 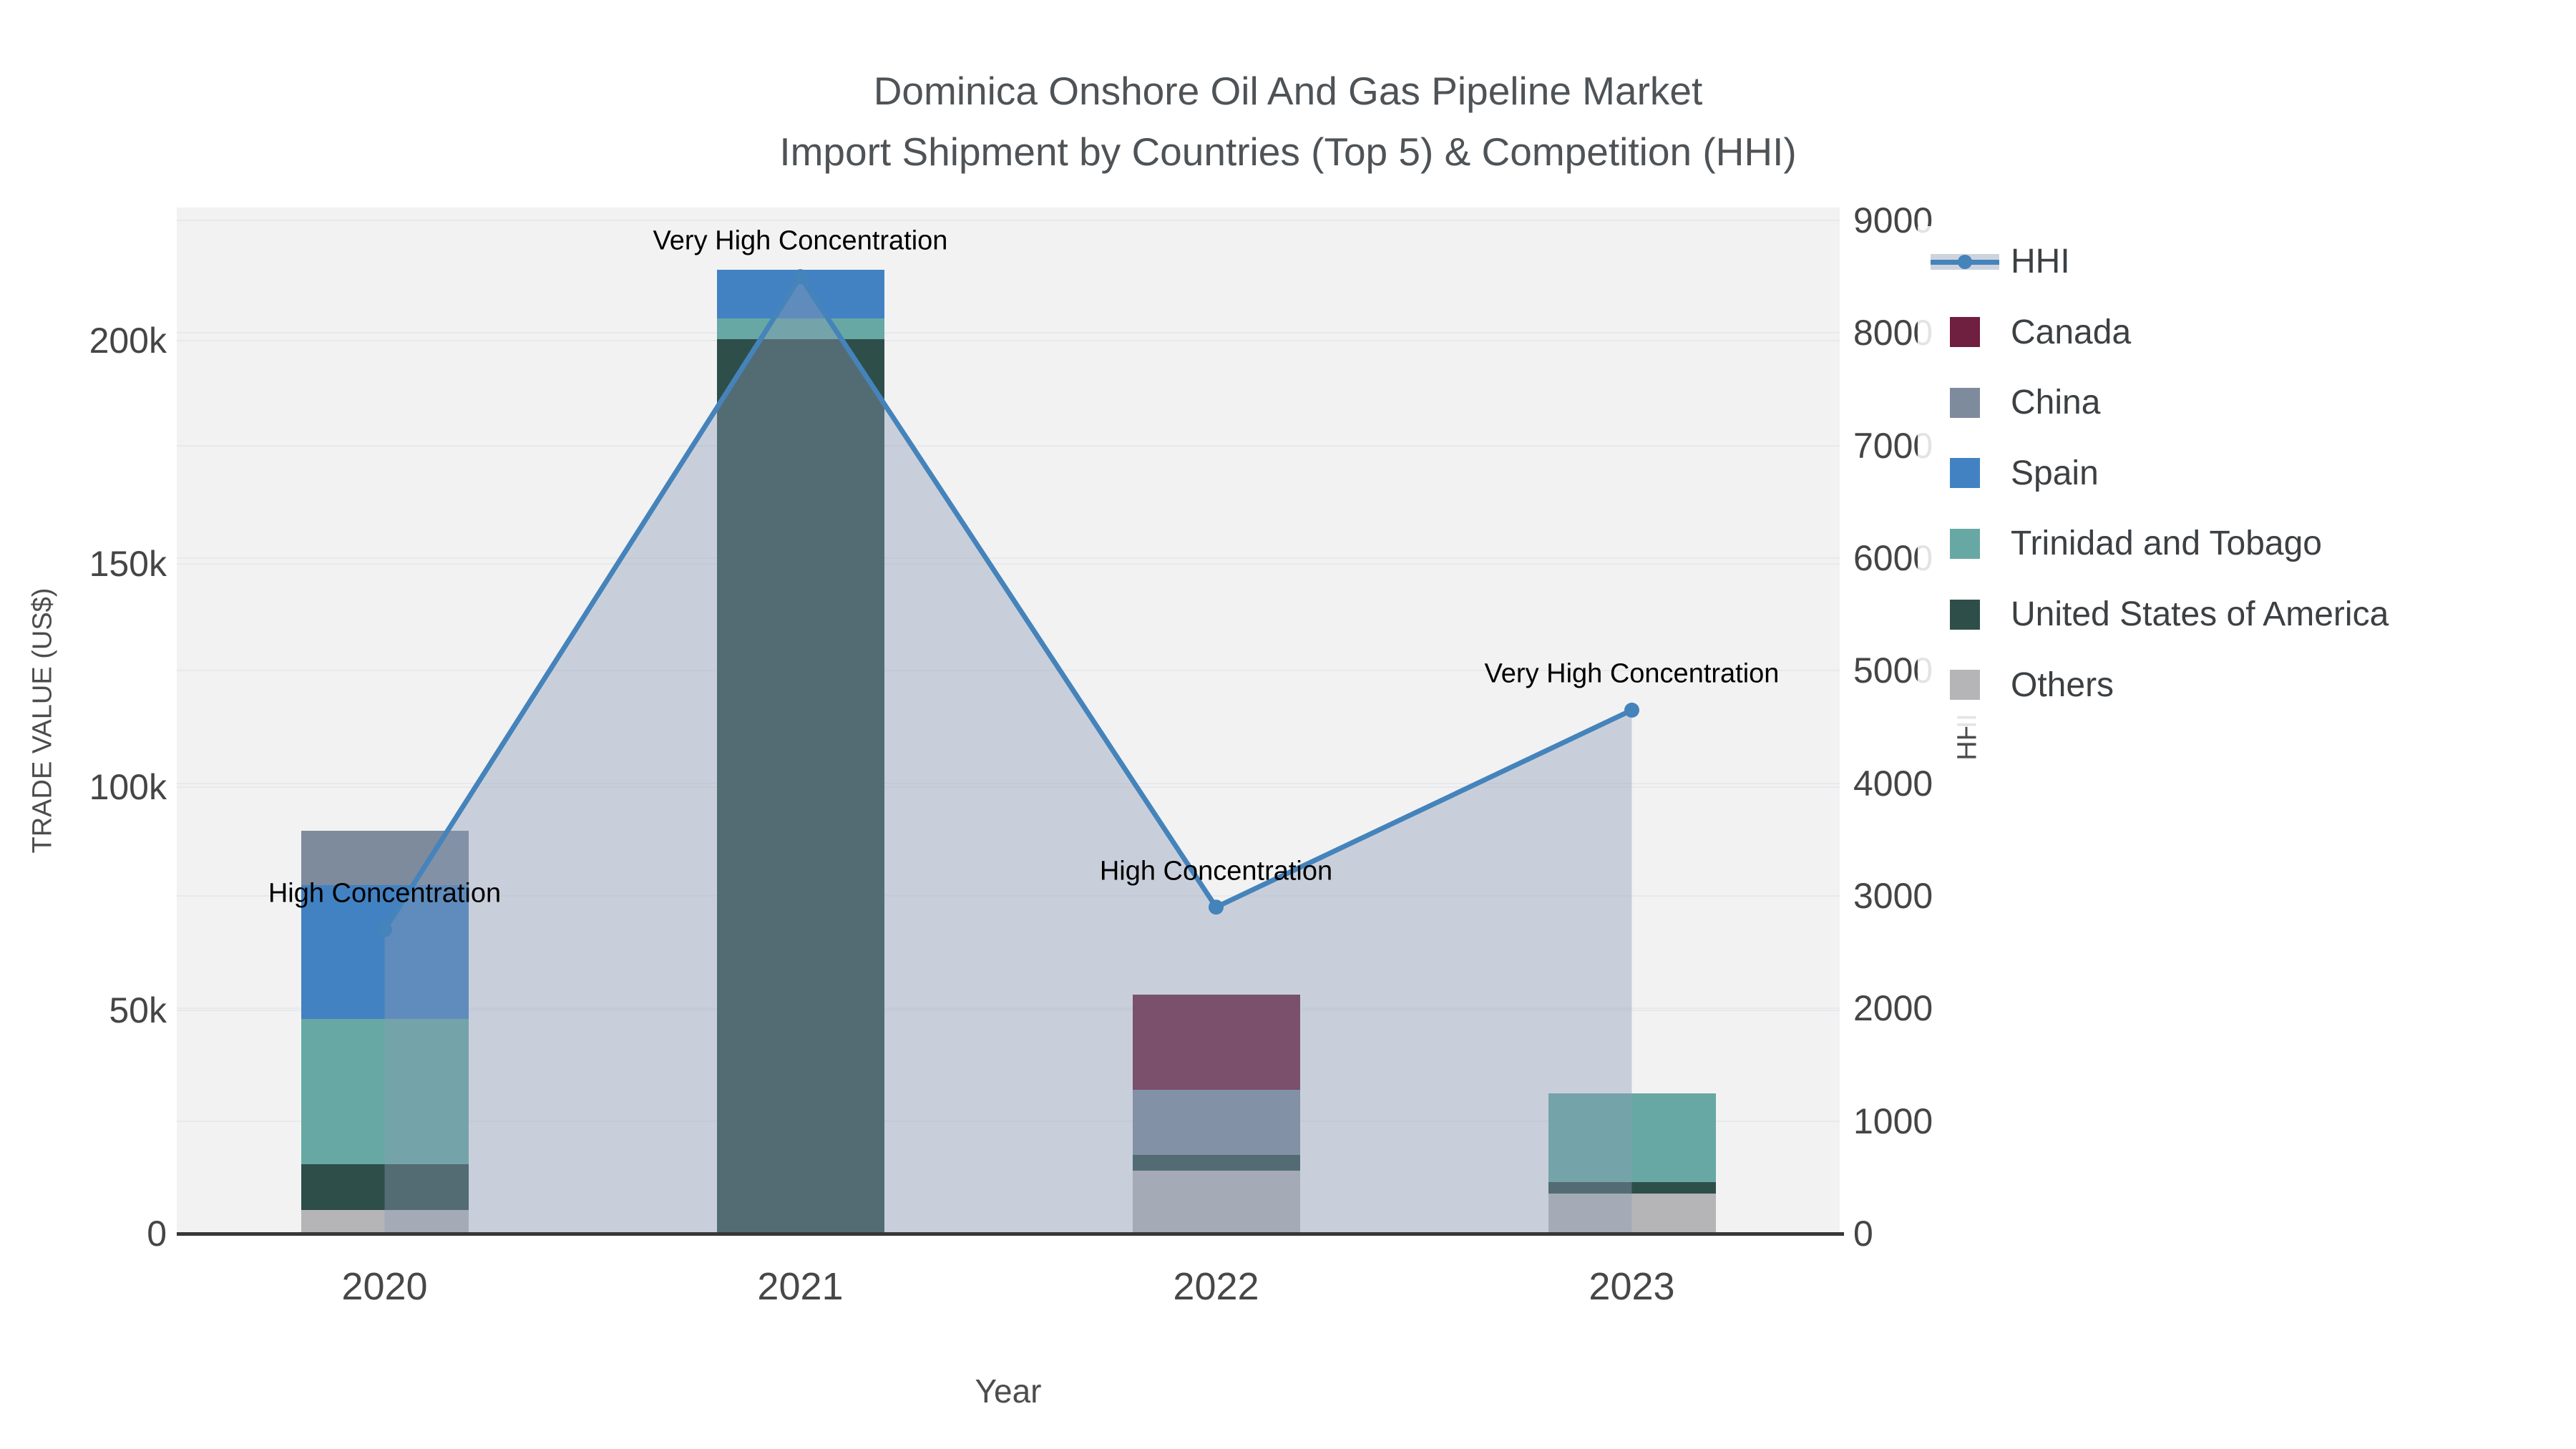 I want to click on legend-label: Canada, so click(x=2071, y=332).